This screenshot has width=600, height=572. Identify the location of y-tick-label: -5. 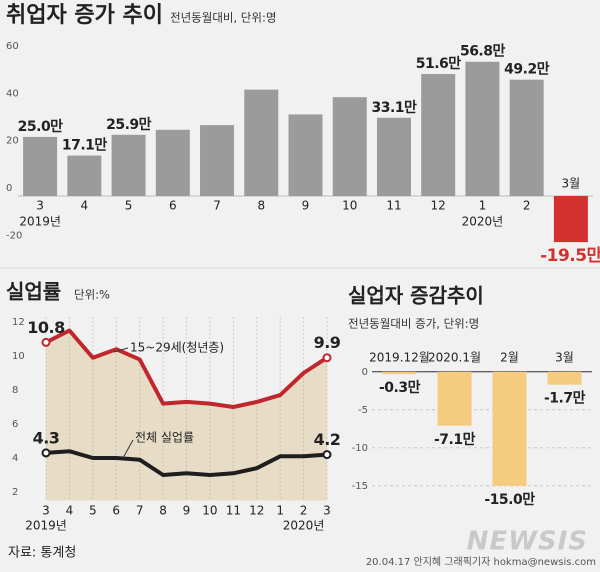
(363, 410).